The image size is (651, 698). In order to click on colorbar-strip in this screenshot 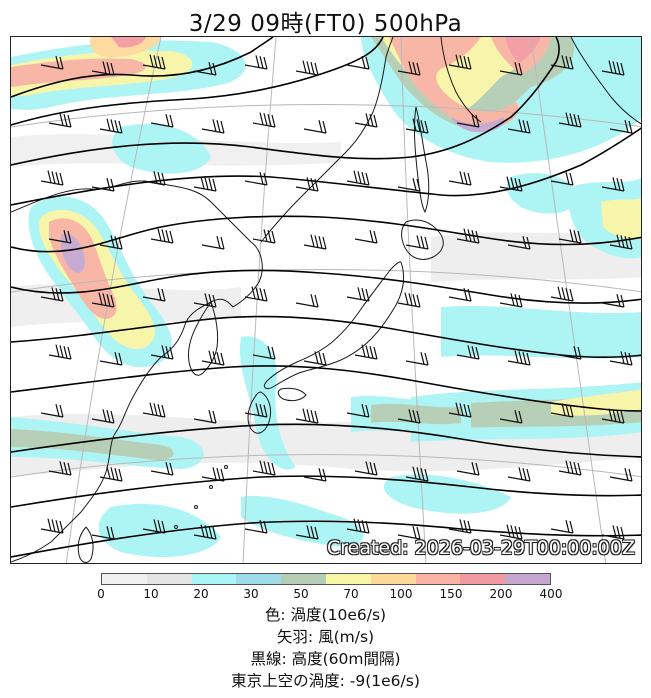, I will do `click(326, 579)`.